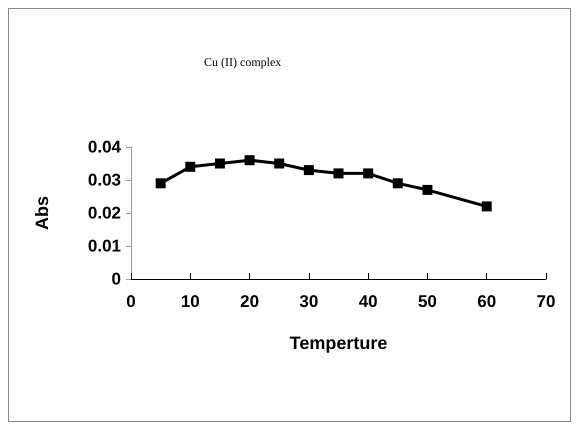  I want to click on y-tick-label: 0.03, so click(104, 180).